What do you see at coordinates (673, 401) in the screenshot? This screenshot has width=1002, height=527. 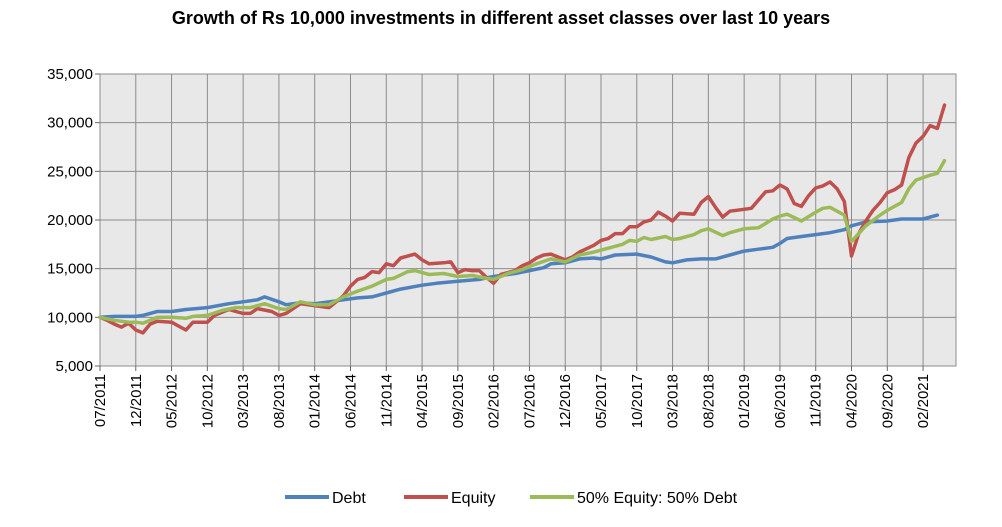 I see `x-tick-label: 03/2018` at bounding box center [673, 401].